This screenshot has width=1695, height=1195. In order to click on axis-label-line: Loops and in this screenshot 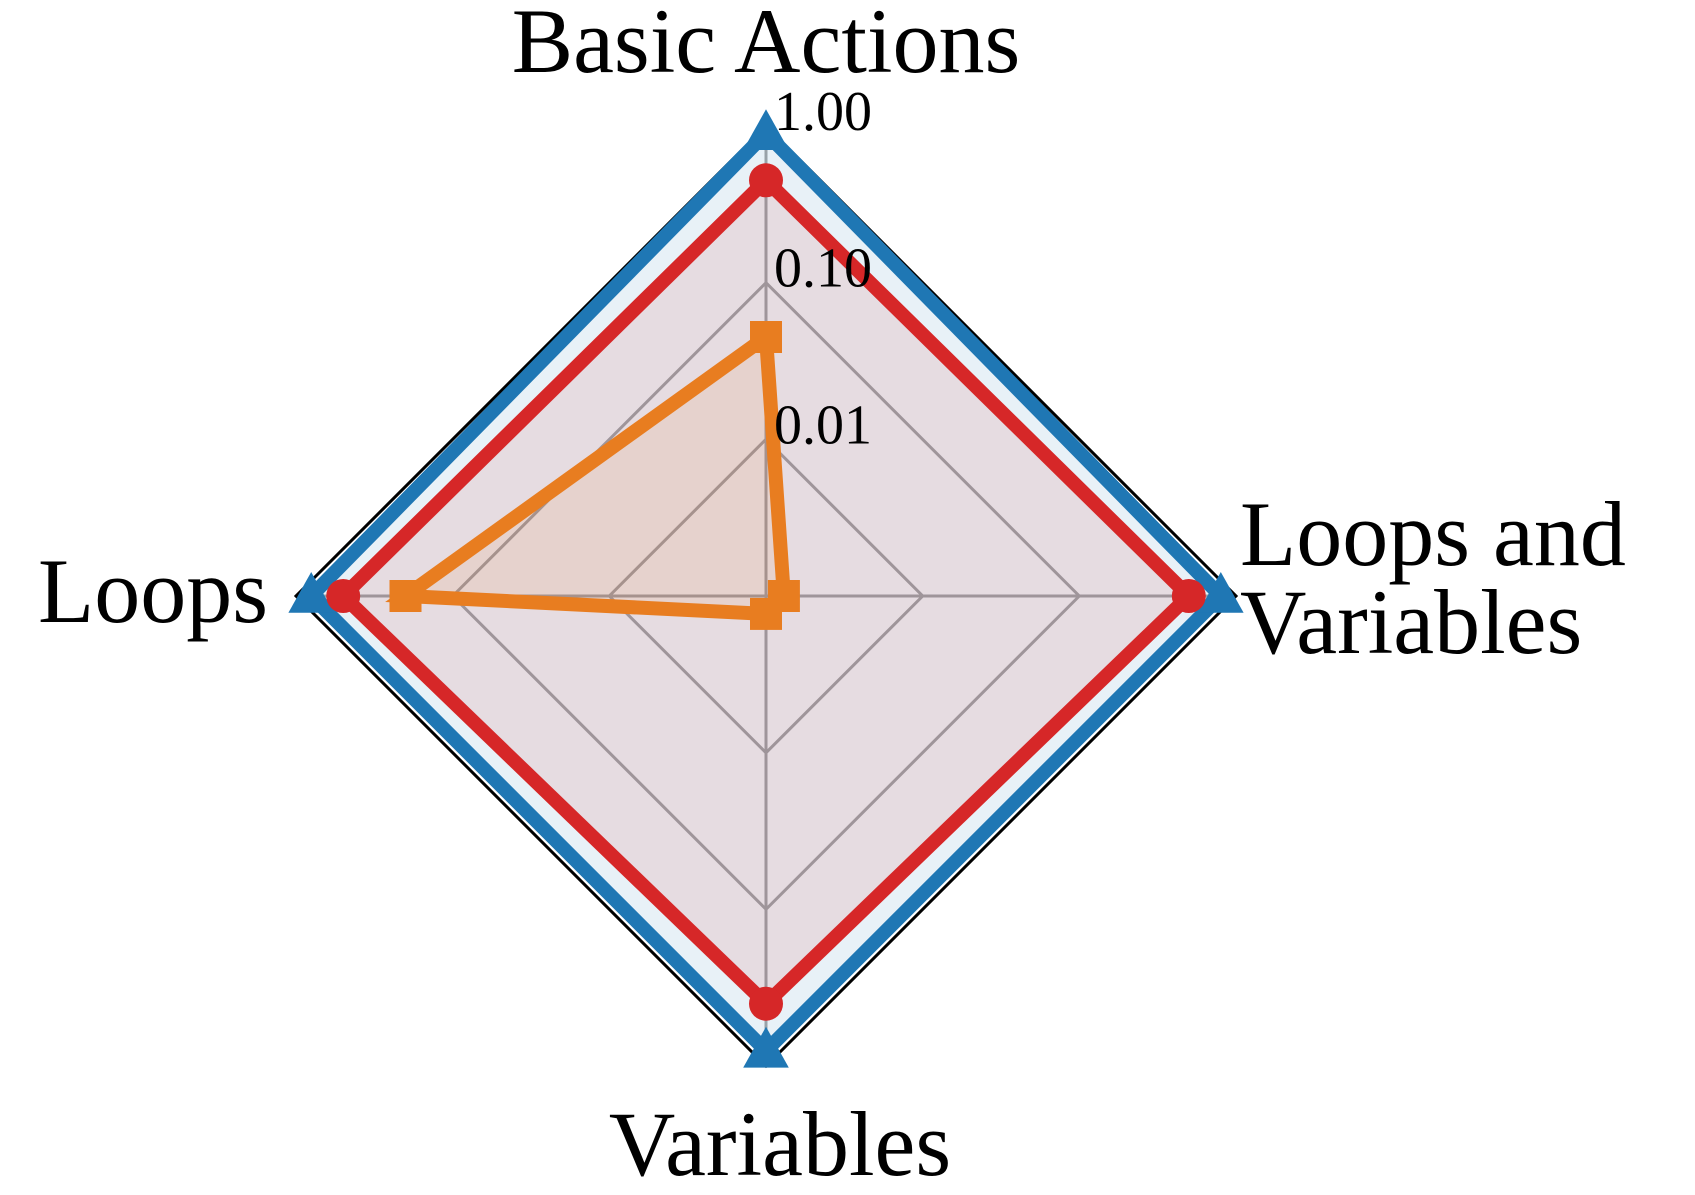, I will do `click(1433, 534)`.